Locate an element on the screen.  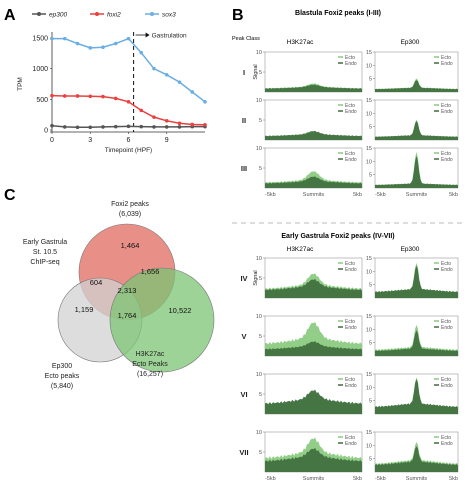
y-tick-label: 1000 is located at coordinates (40, 69).